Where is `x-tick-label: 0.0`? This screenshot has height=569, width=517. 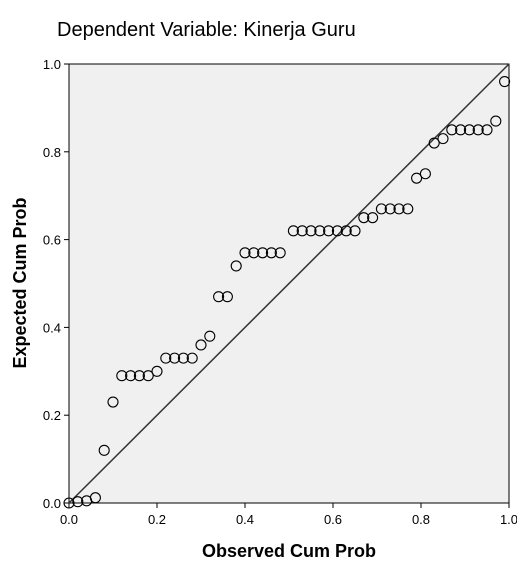 x-tick-label: 0.0 is located at coordinates (69, 519).